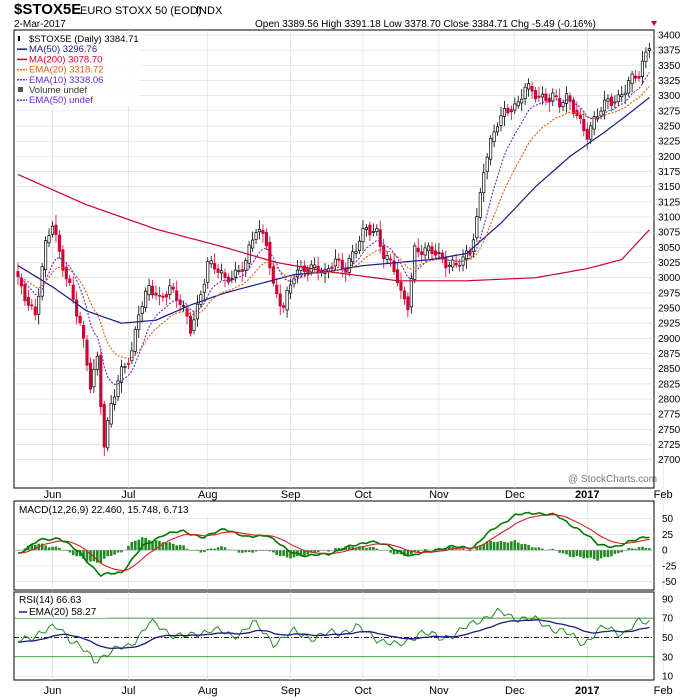 This screenshot has width=700, height=700. What do you see at coordinates (58, 90) in the screenshot?
I see `legend-label-volume: Volume undef` at bounding box center [58, 90].